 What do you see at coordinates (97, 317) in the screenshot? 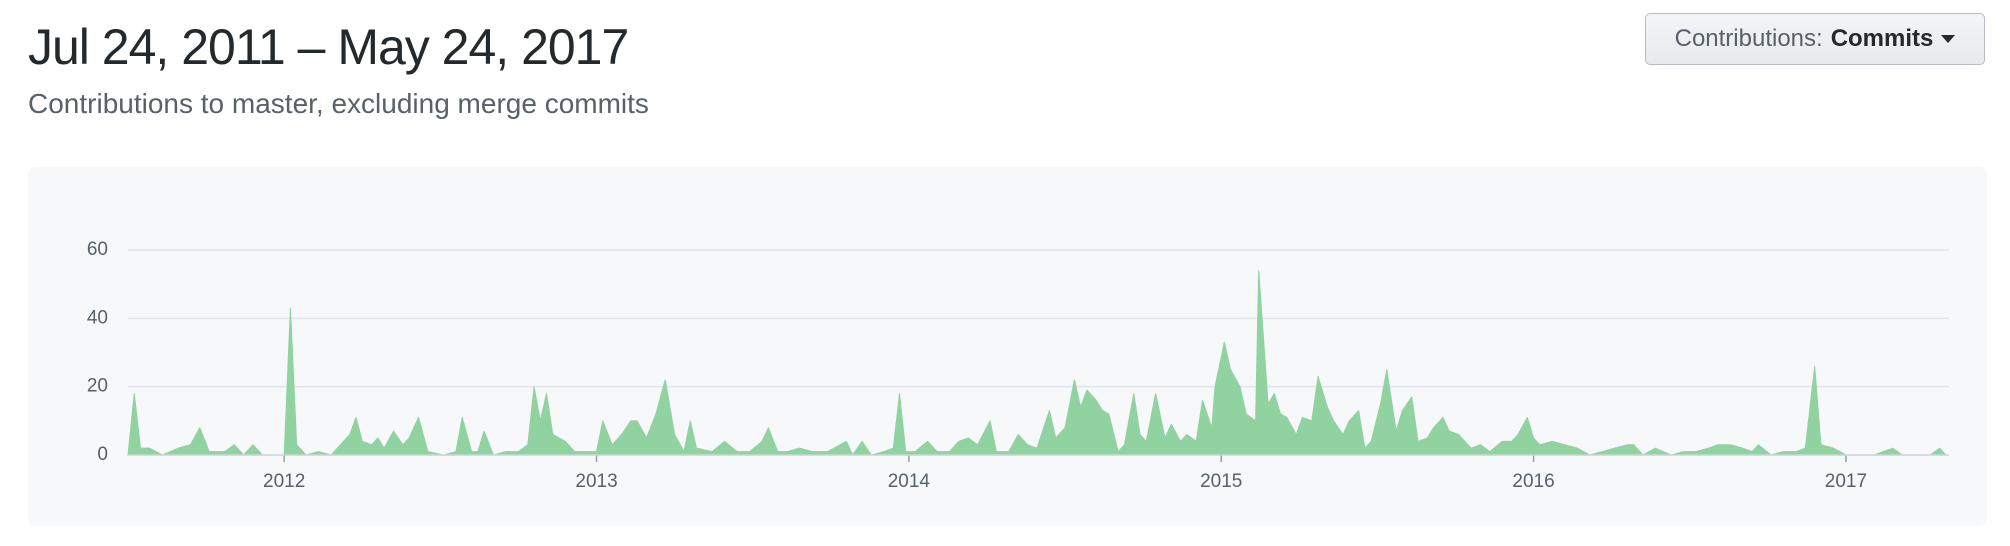
I see `y-tick-label: 40` at bounding box center [97, 317].